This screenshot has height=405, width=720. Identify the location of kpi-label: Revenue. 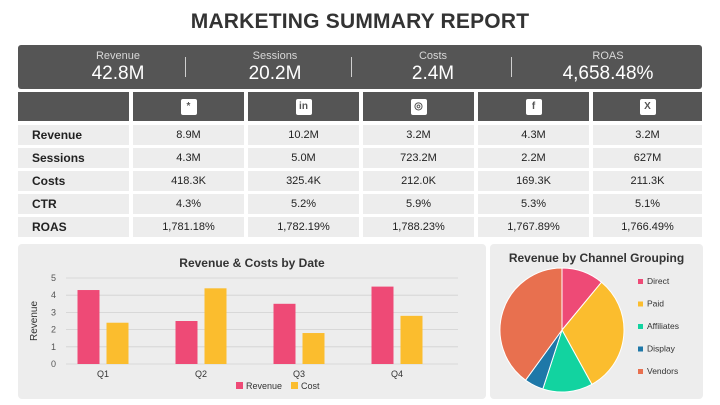
(118, 56).